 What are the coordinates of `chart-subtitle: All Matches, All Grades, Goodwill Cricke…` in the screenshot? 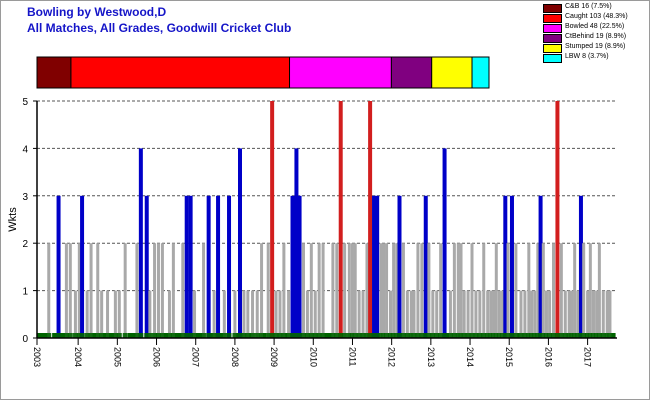 It's located at (159, 28).